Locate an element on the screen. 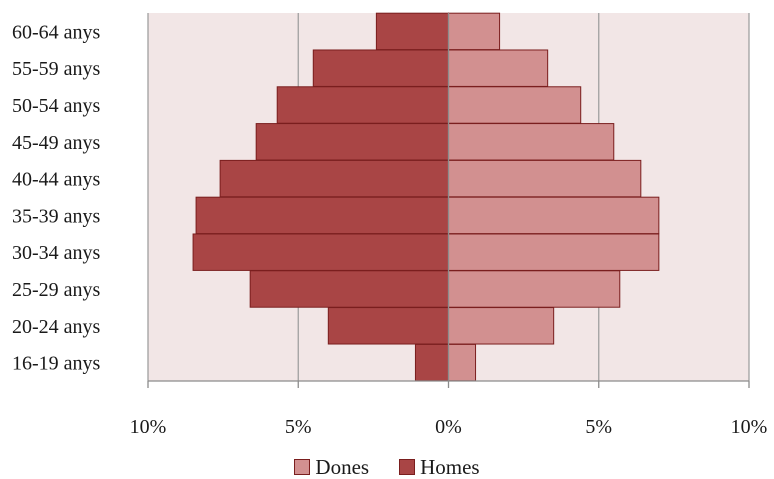  bar-homes-20-24-anys is located at coordinates (388, 326).